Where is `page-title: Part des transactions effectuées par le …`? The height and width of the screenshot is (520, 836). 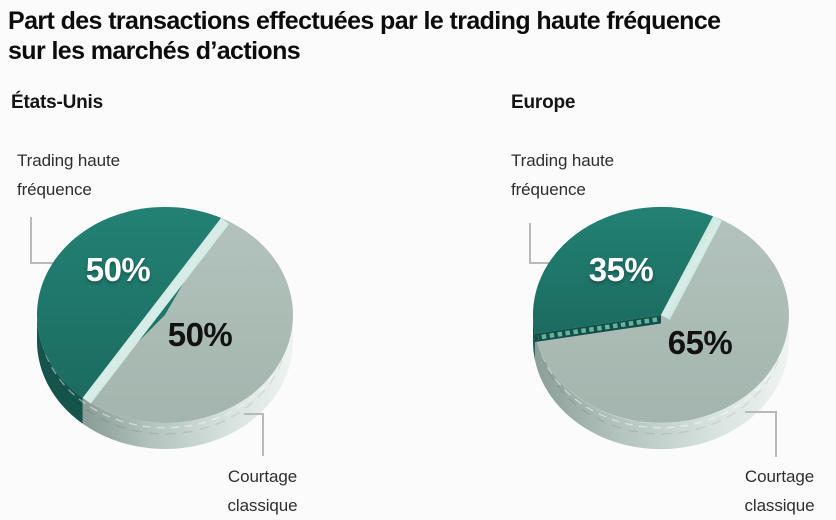
page-title: Part des transactions effectuées par le … is located at coordinates (418, 36).